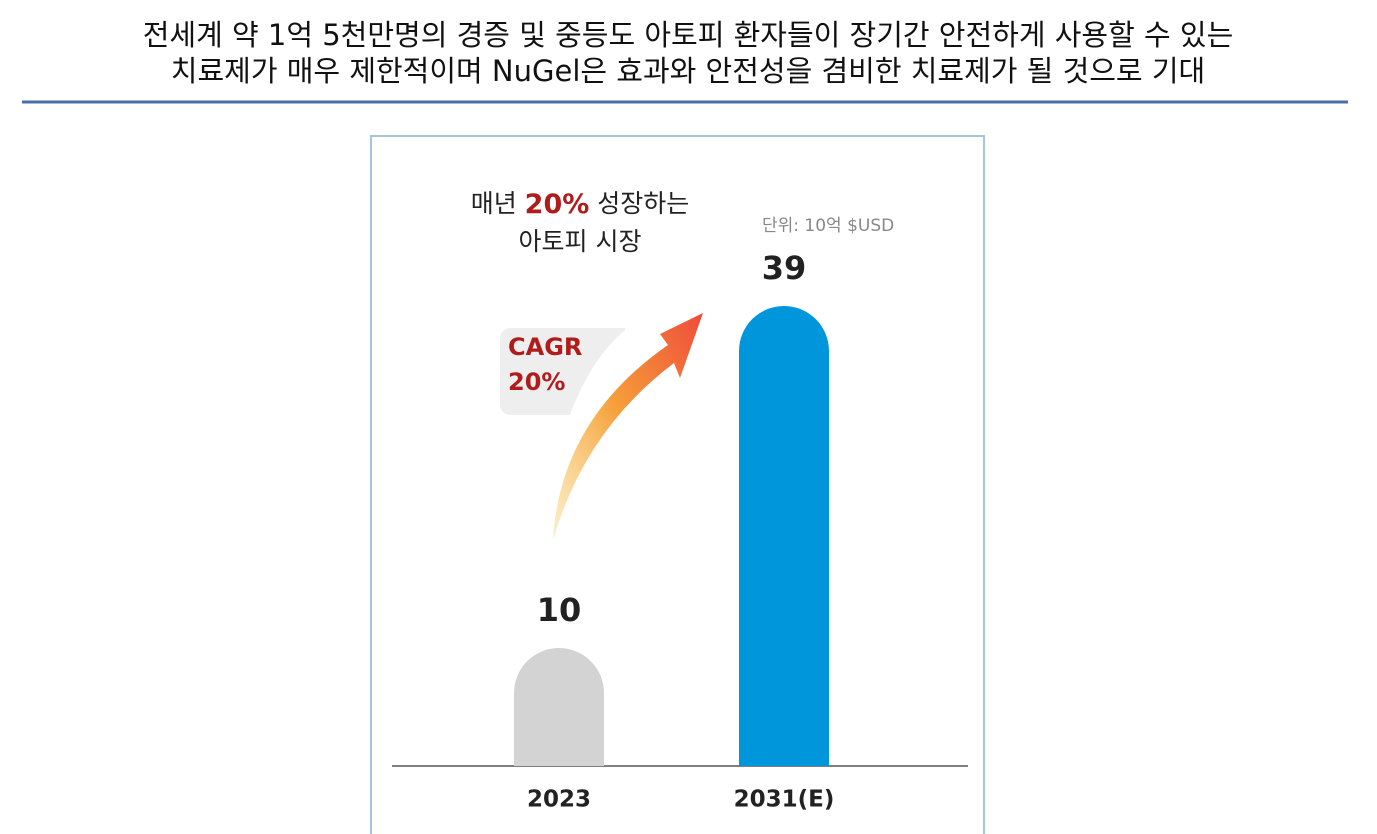  What do you see at coordinates (545, 347) in the screenshot?
I see `cagr-text: CAGR` at bounding box center [545, 347].